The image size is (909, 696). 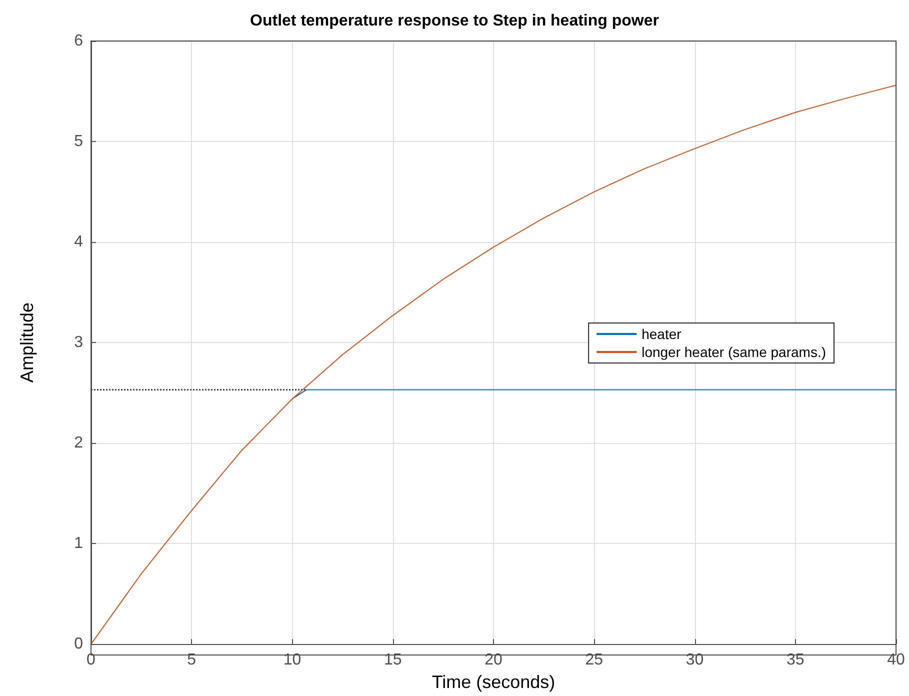 What do you see at coordinates (79, 443) in the screenshot?
I see `y-tick-label: 2` at bounding box center [79, 443].